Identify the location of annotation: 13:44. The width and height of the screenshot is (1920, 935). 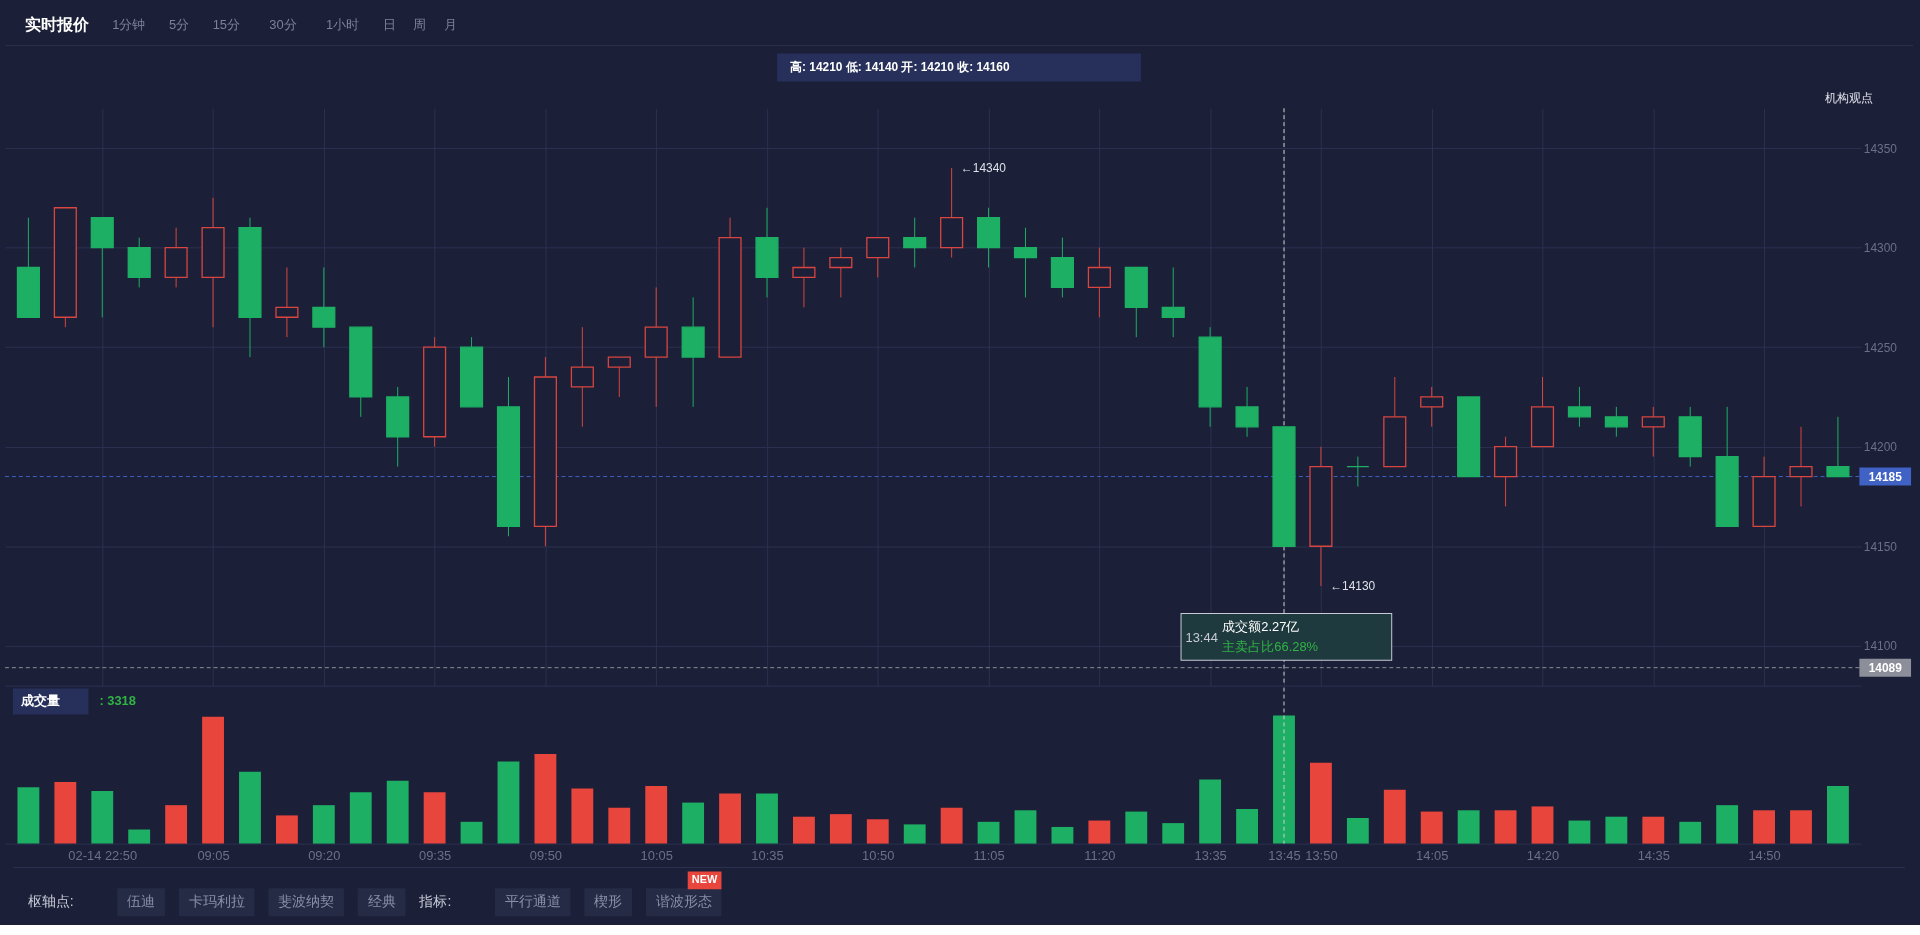
(1201, 637).